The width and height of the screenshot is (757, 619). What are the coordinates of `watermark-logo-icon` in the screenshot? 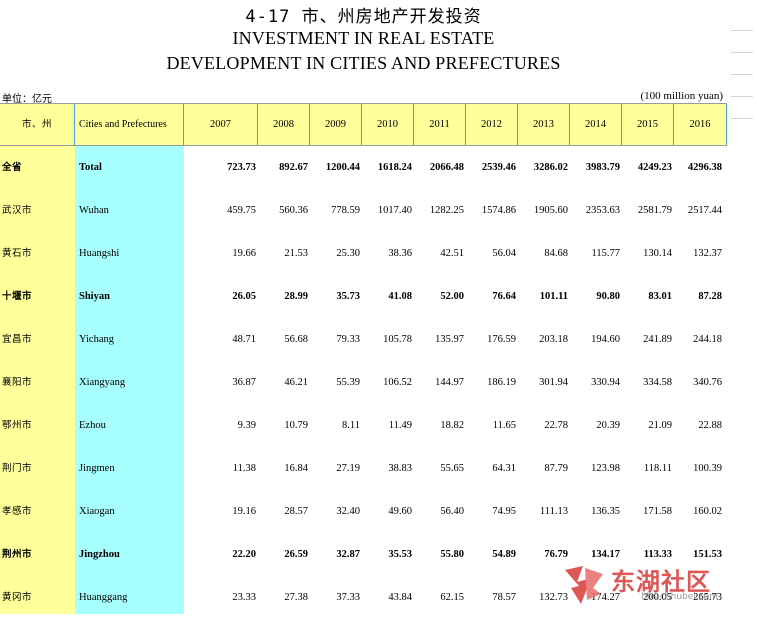 It's located at (584, 585).